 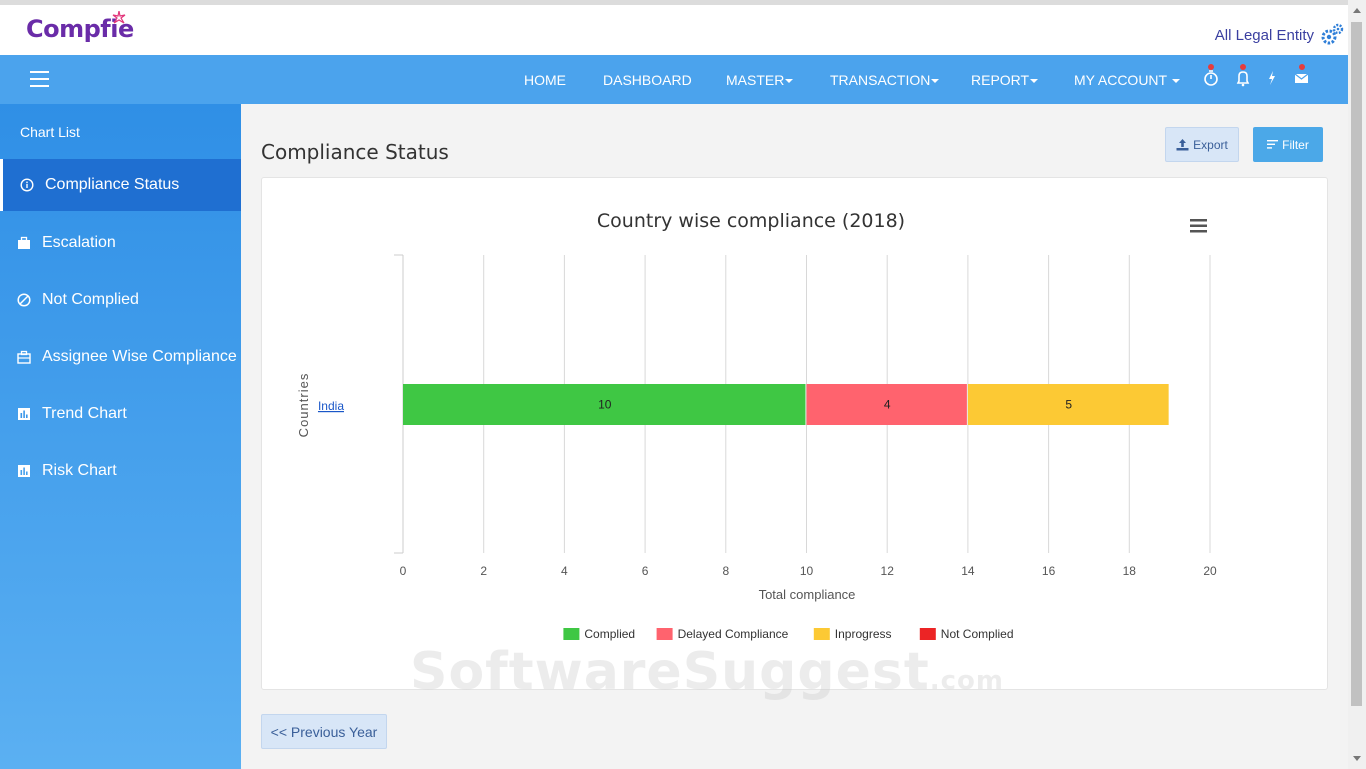 What do you see at coordinates (807, 594) in the screenshot?
I see `x-axis-label: Total compliance` at bounding box center [807, 594].